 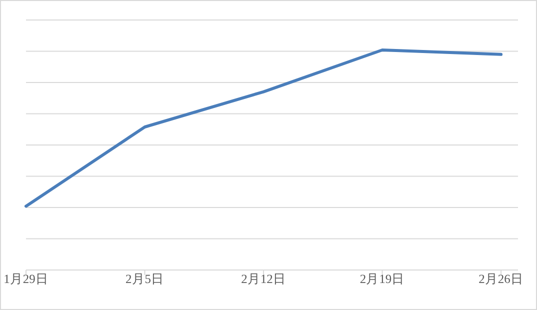 What do you see at coordinates (145, 279) in the screenshot?
I see `x-tick-label: 2月5日` at bounding box center [145, 279].